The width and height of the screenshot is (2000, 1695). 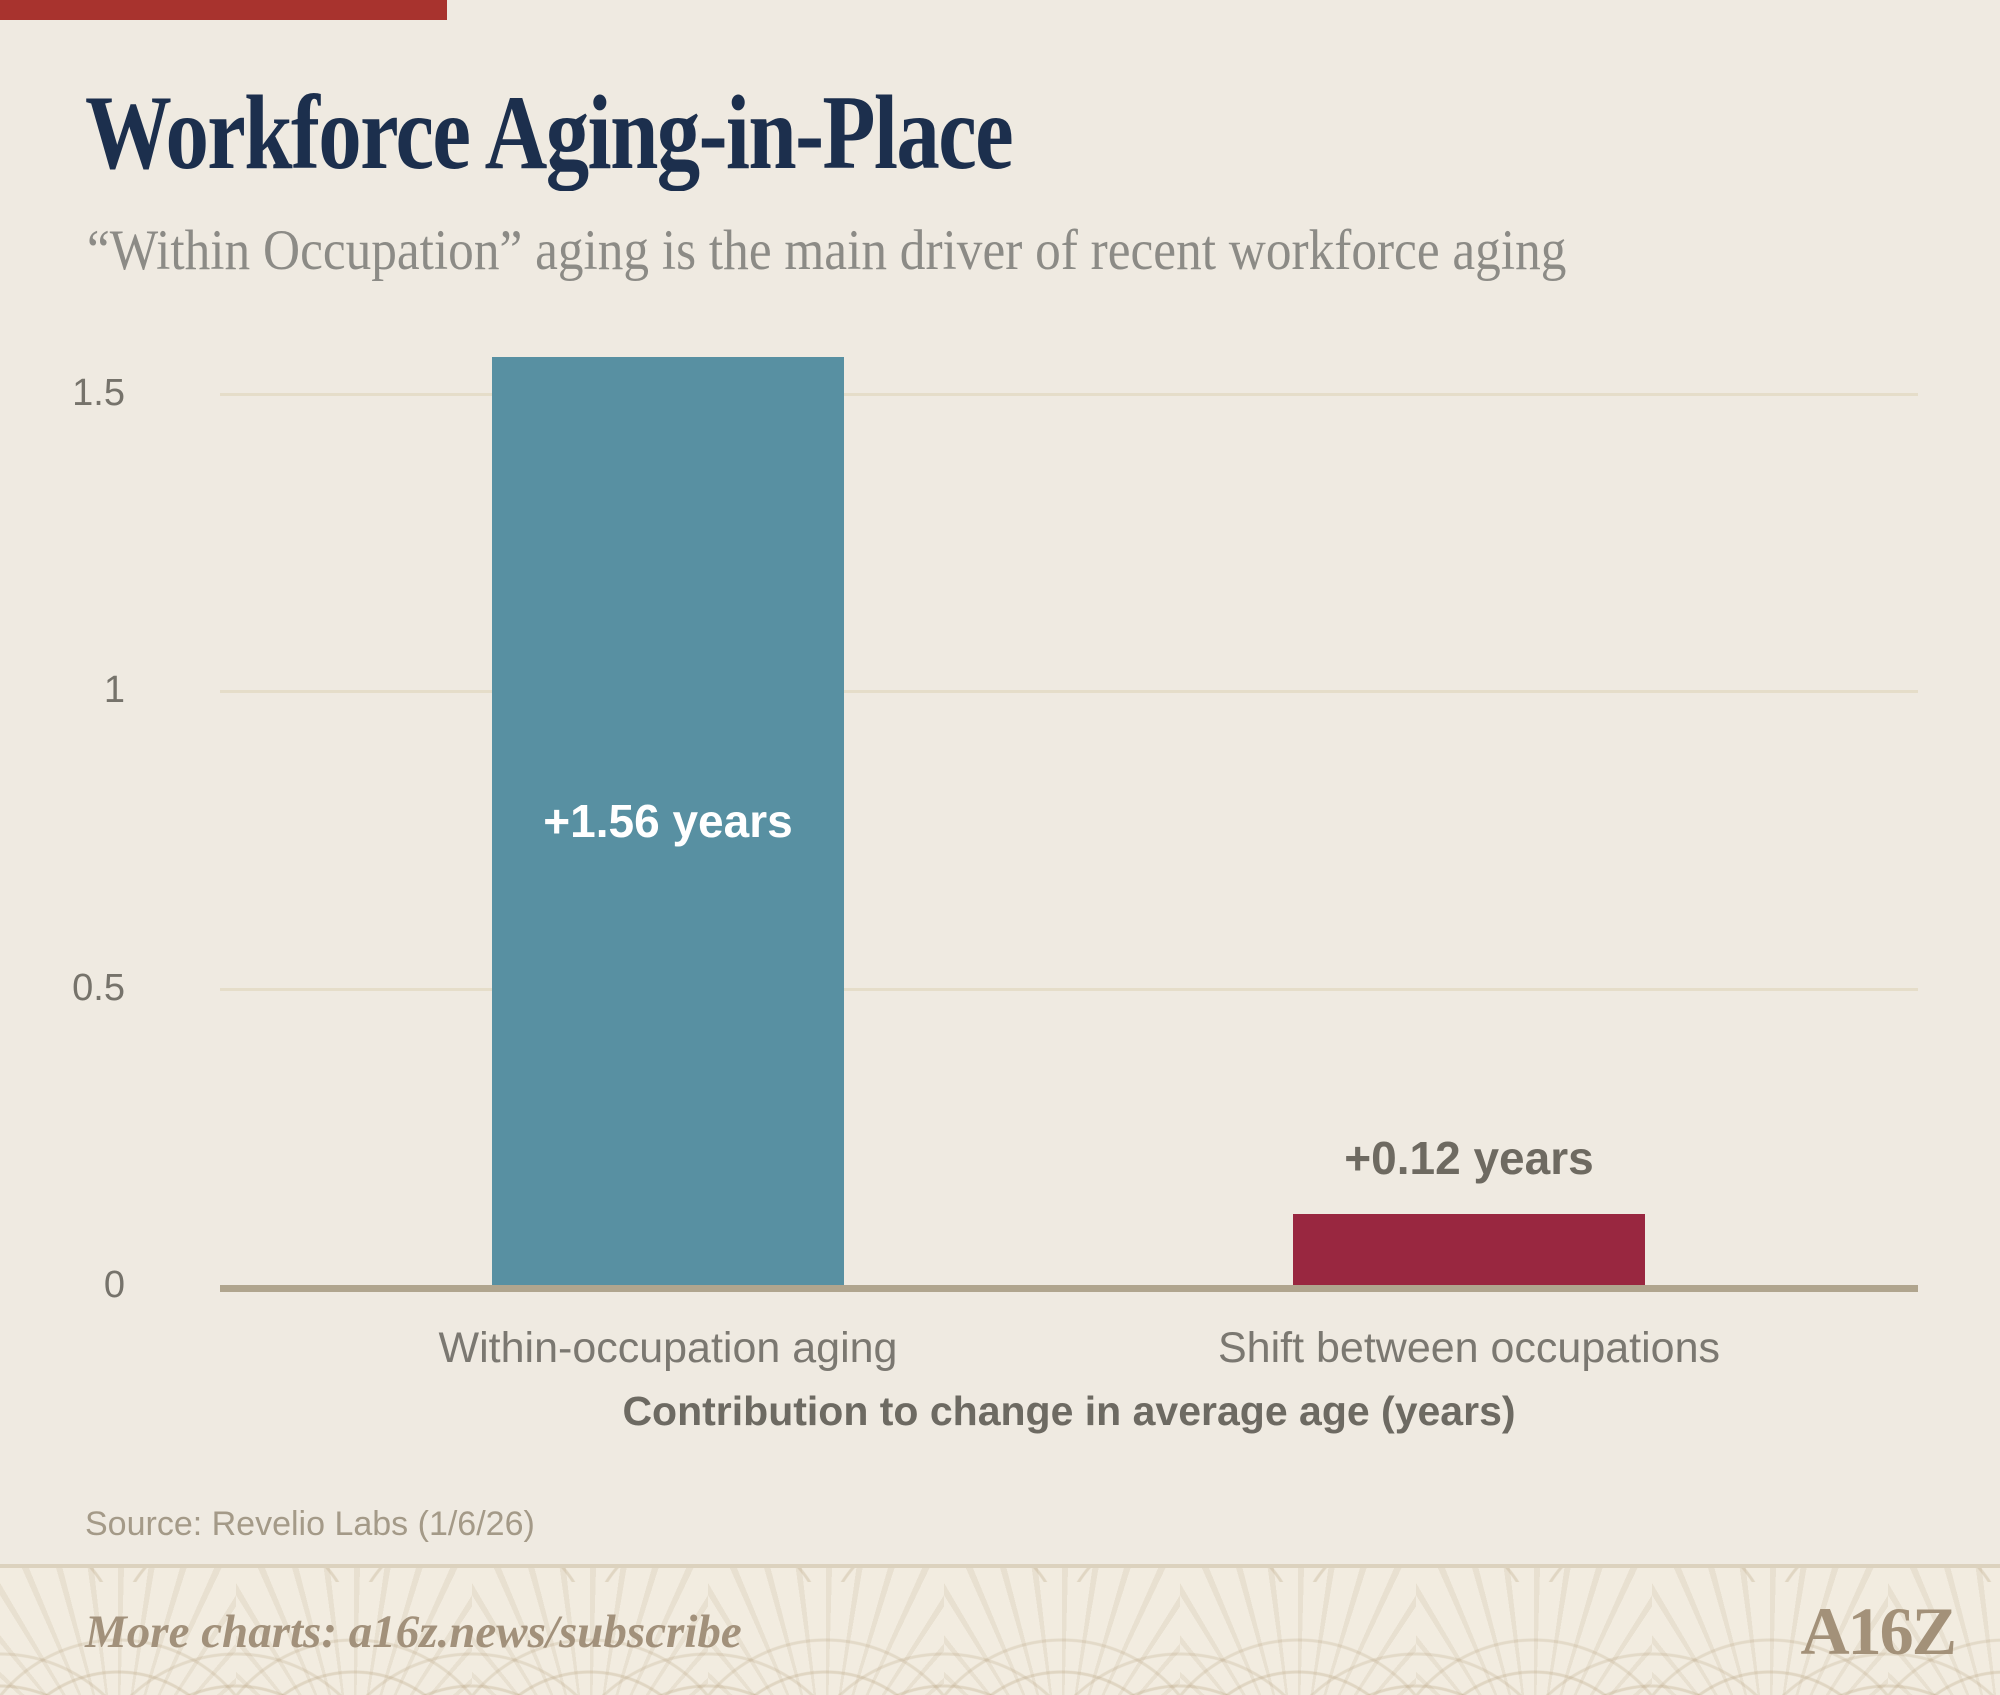 I want to click on bar-within-occupation, so click(x=668, y=821).